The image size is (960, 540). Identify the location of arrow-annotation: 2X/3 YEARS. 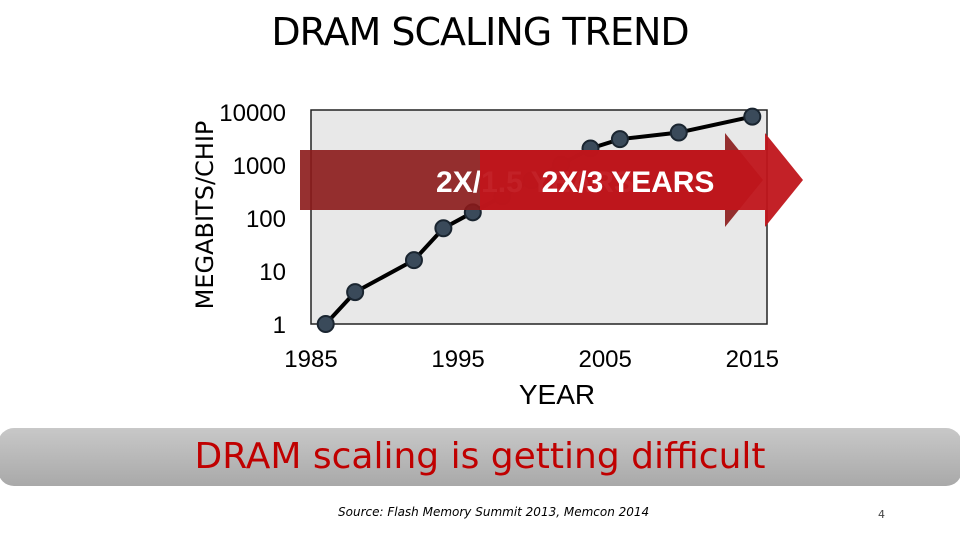
(641, 180).